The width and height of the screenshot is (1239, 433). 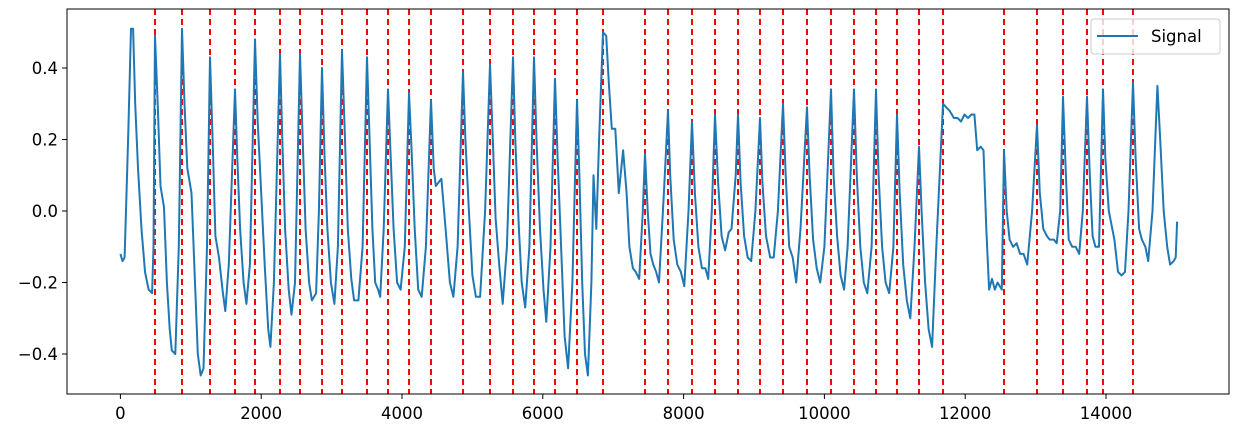 I want to click on x-tick-label: 2000, so click(x=261, y=413).